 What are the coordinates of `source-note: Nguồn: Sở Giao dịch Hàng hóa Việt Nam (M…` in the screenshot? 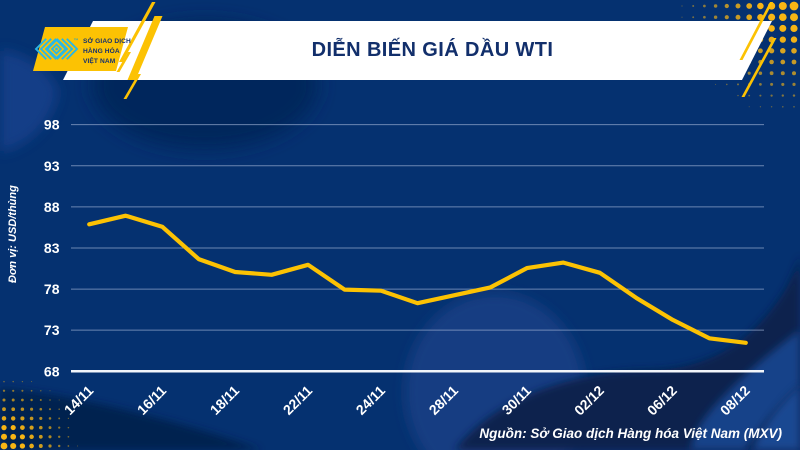 It's located at (630, 433).